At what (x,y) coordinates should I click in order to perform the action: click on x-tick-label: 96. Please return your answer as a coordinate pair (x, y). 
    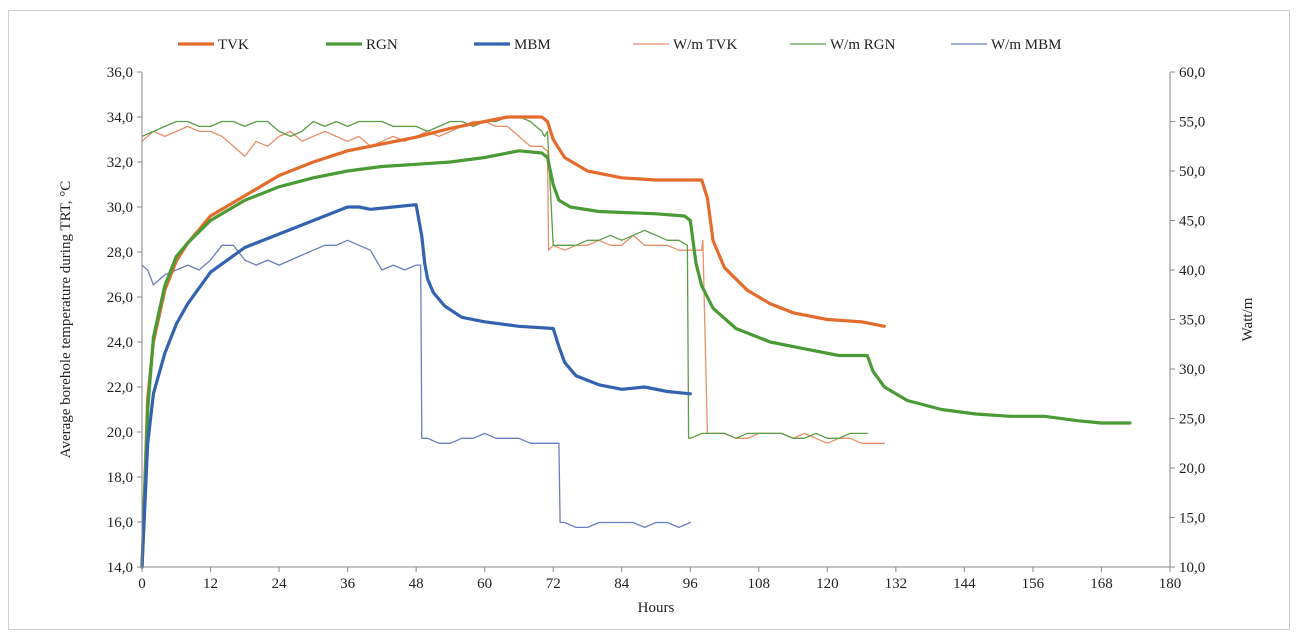
    Looking at the image, I should click on (691, 584).